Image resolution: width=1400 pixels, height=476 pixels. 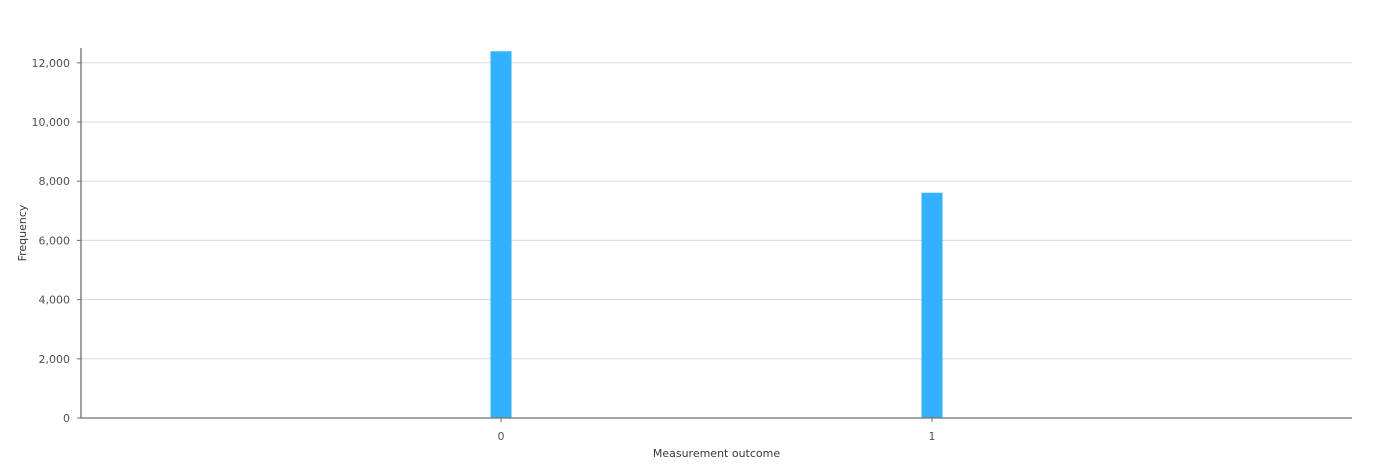 What do you see at coordinates (22, 232) in the screenshot?
I see `y-axis-label: Frequency` at bounding box center [22, 232].